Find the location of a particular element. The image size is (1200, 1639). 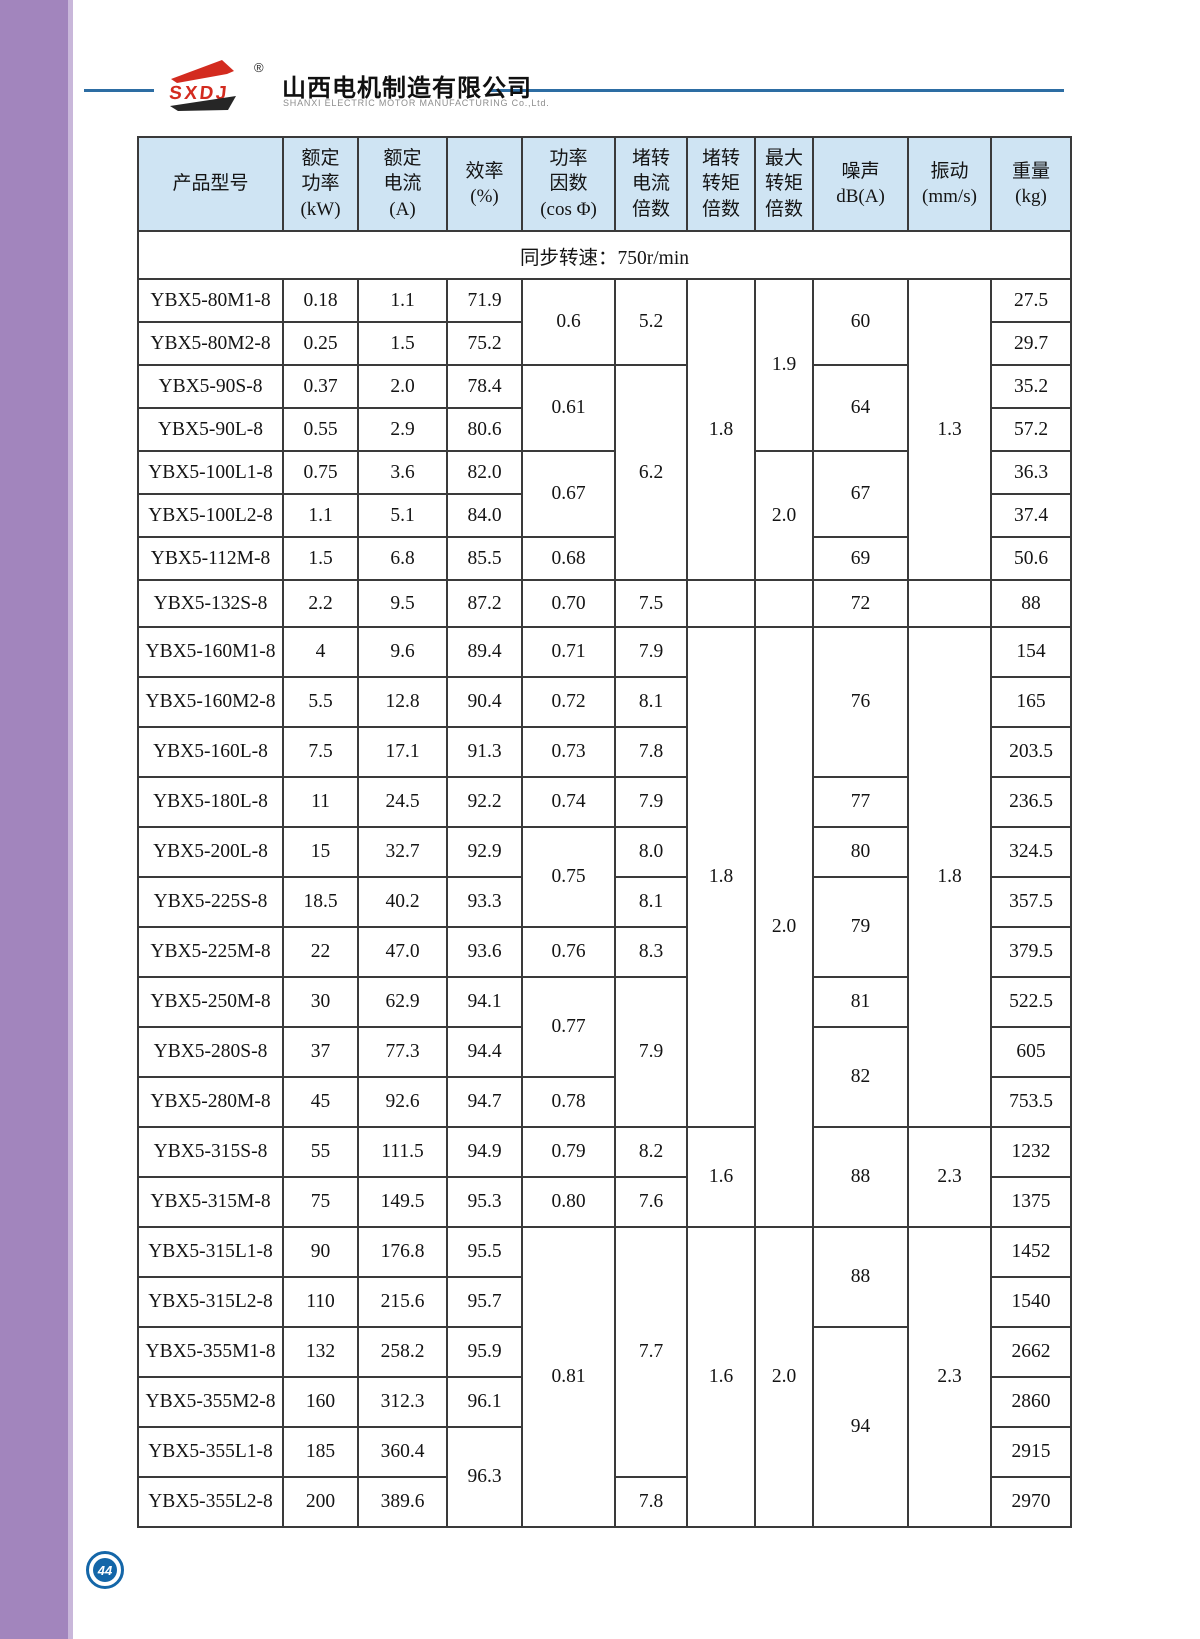

value-cell: 45 is located at coordinates (320, 1102).